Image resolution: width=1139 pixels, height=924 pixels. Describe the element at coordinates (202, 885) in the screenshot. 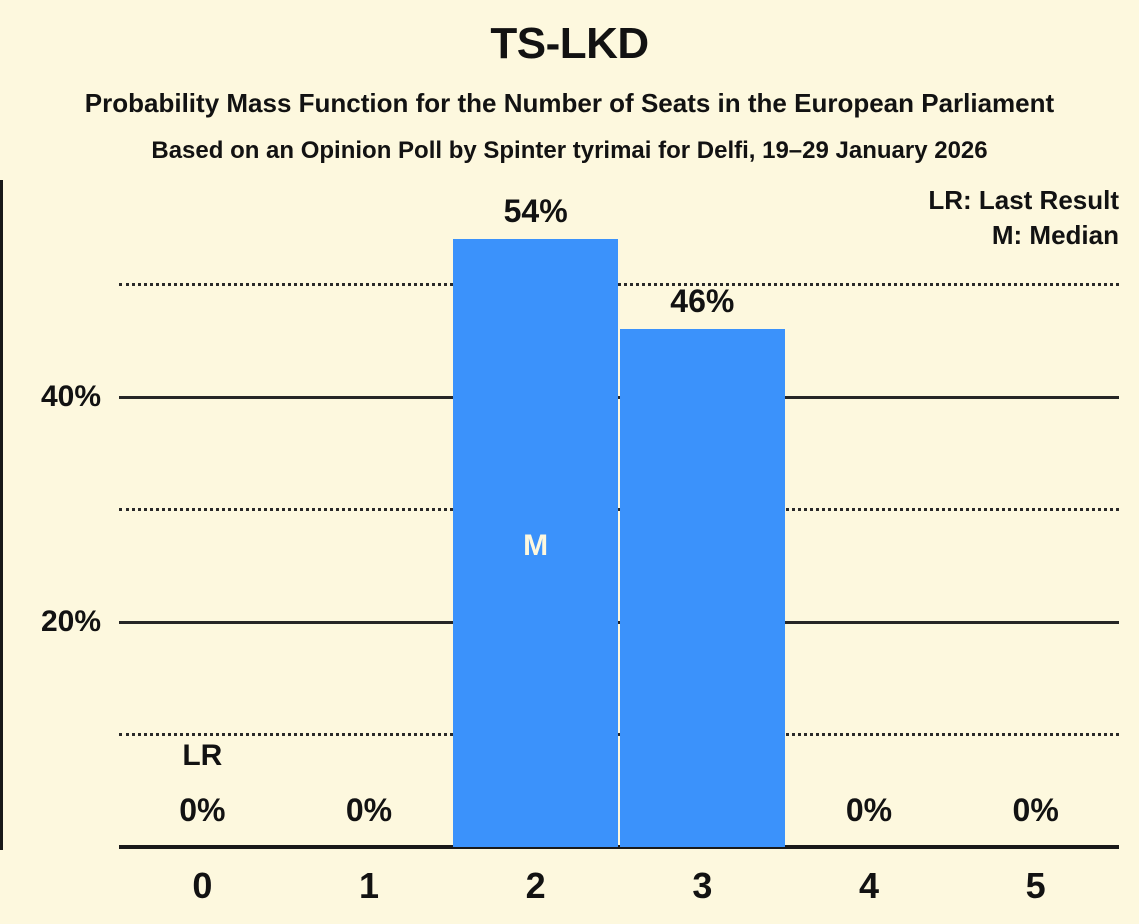

I see `x-axis-tick-label-0: 0` at that location.